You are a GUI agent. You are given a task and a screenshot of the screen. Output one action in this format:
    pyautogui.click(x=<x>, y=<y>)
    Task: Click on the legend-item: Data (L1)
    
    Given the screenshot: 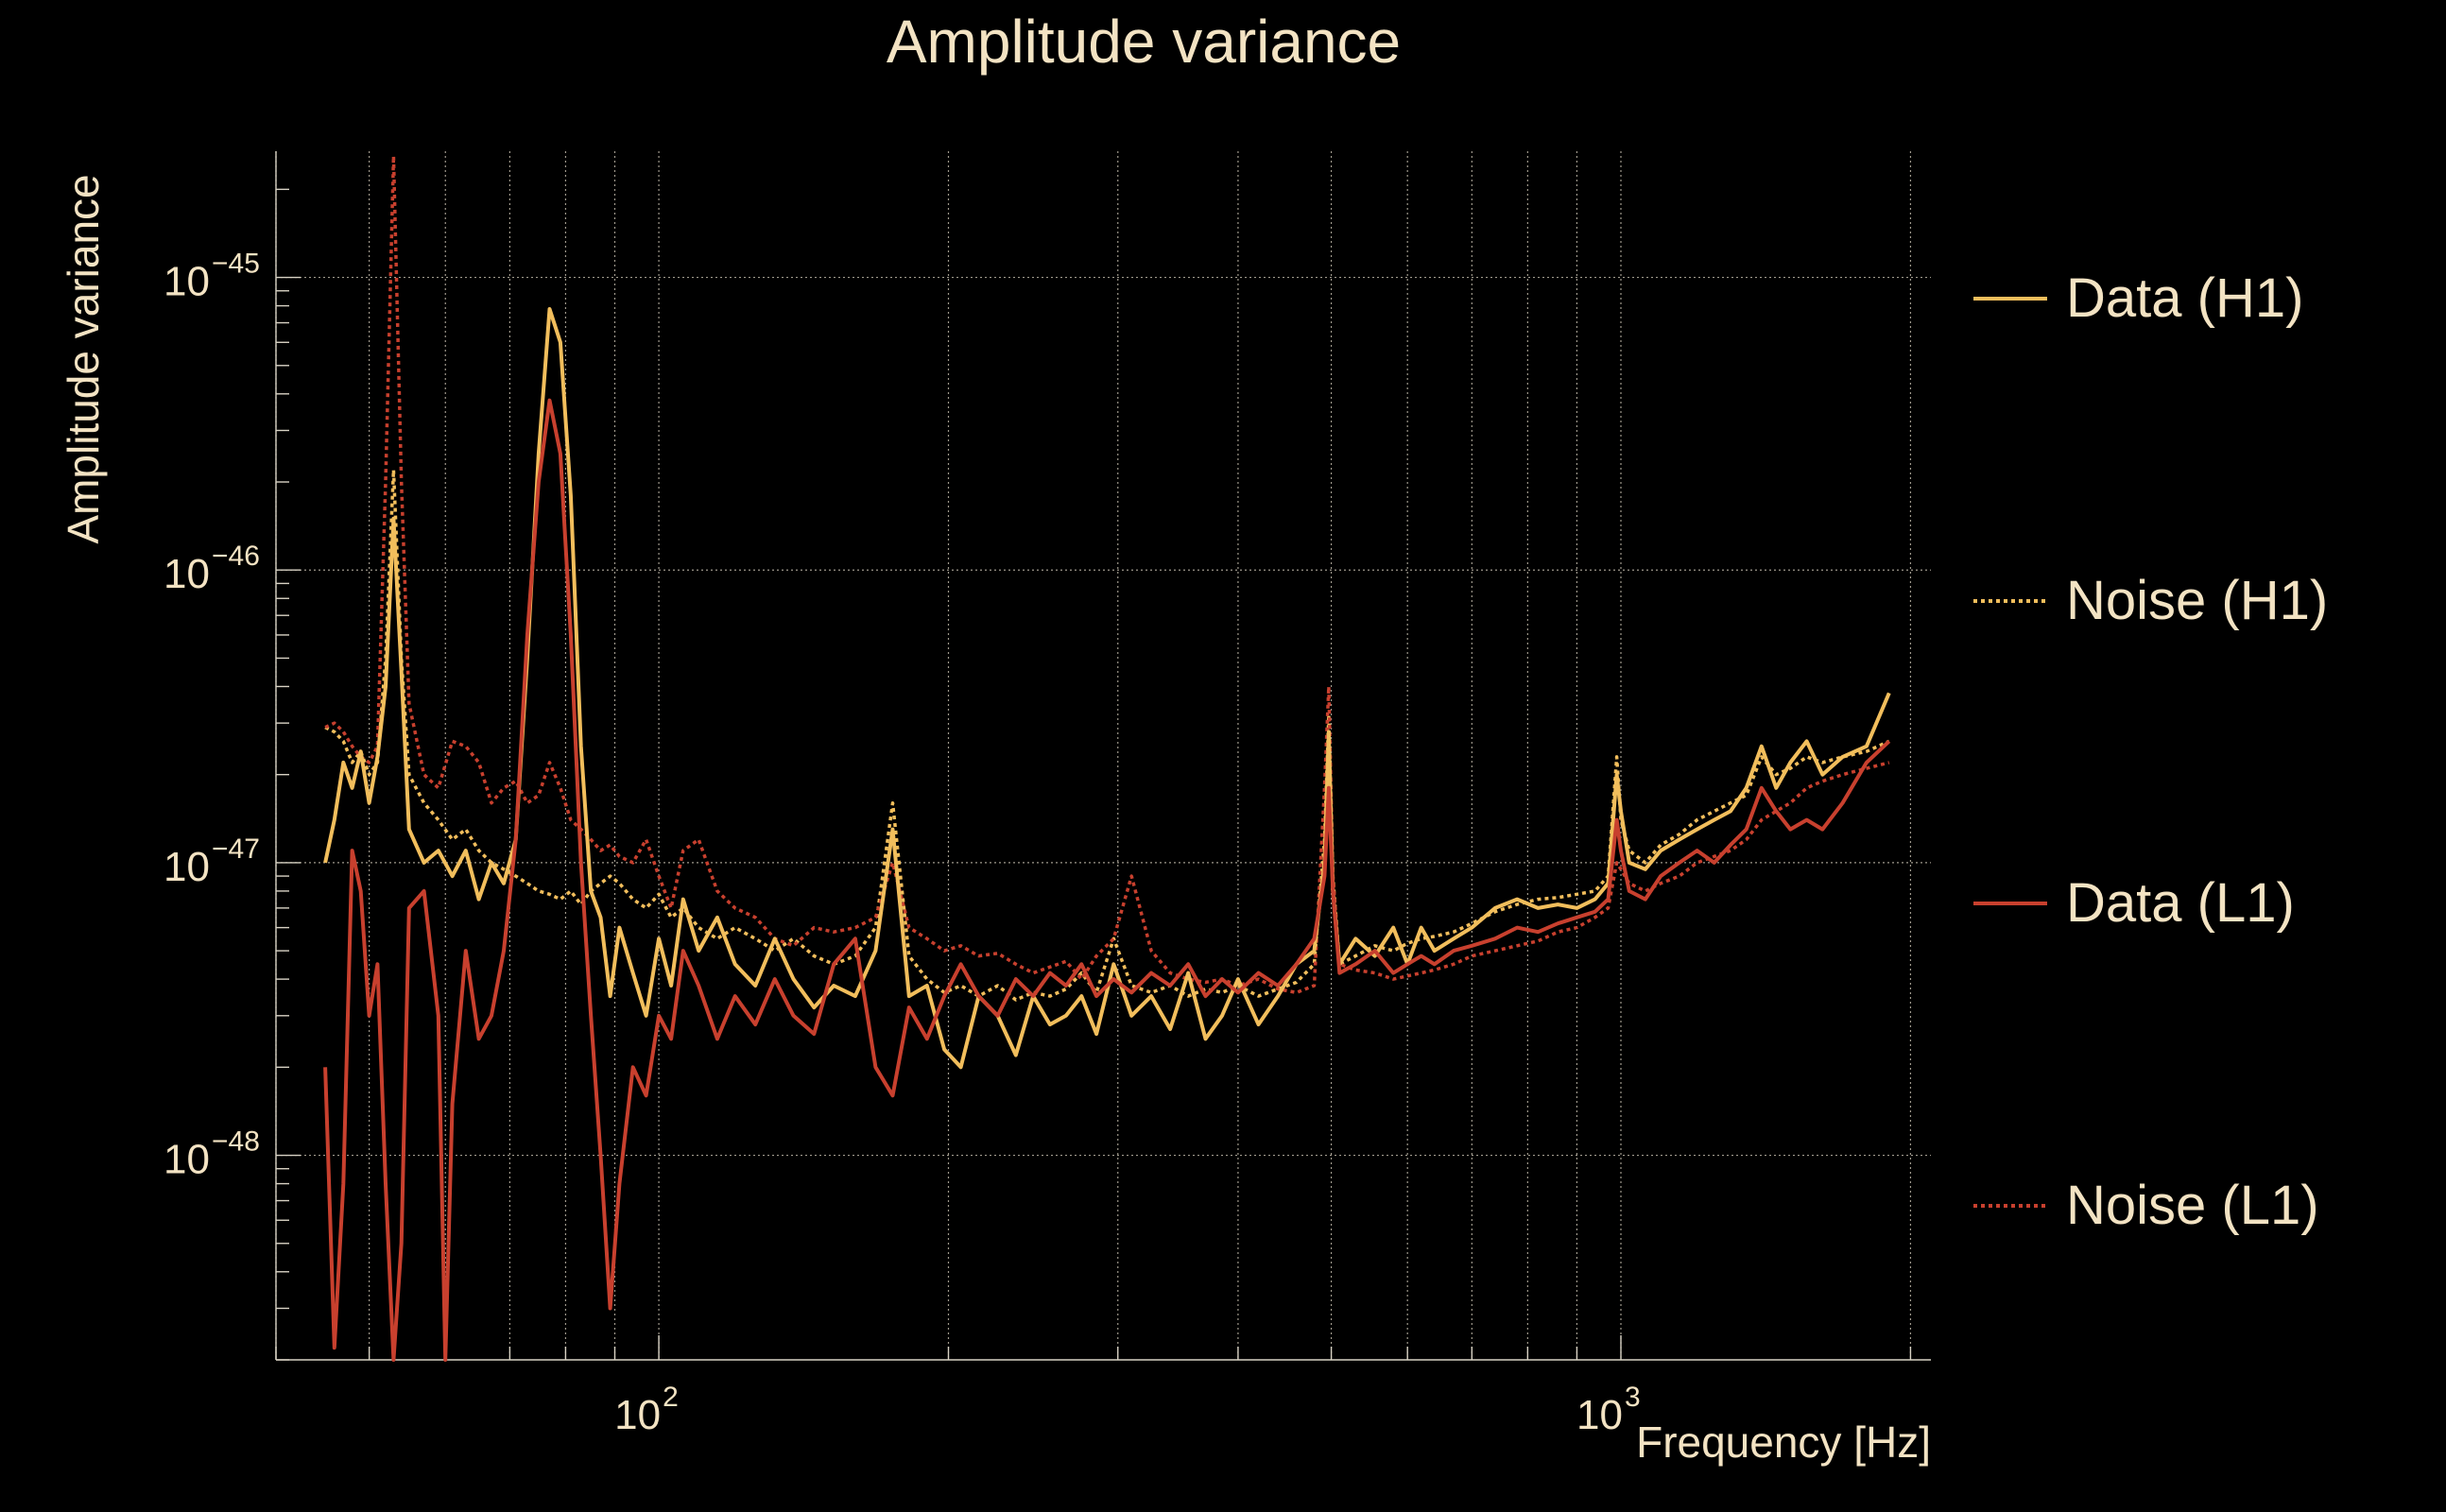 What is the action you would take?
    pyautogui.click(x=2134, y=903)
    